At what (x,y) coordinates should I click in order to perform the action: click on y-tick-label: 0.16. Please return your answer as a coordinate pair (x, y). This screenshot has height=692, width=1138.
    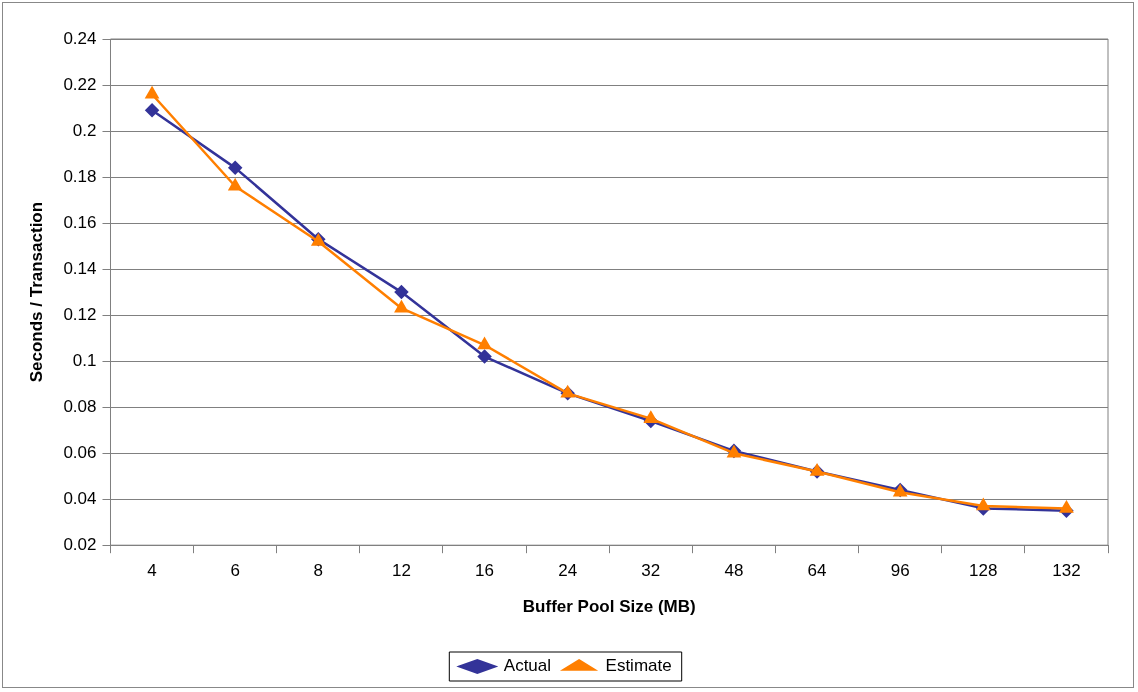
    Looking at the image, I should click on (80, 222).